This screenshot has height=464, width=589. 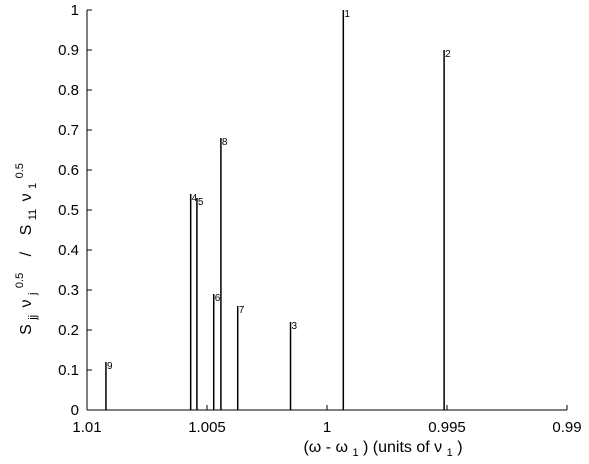 What do you see at coordinates (68, 330) in the screenshot?
I see `y-tick-label: 0.2` at bounding box center [68, 330].